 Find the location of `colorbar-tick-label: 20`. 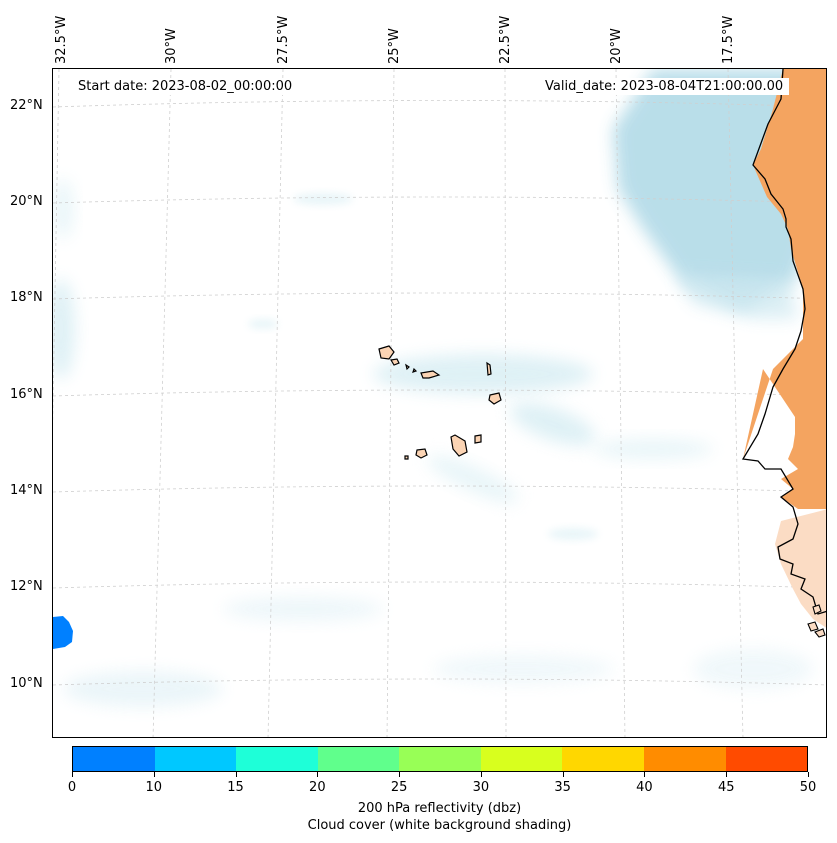

colorbar-tick-label: 20 is located at coordinates (317, 787).